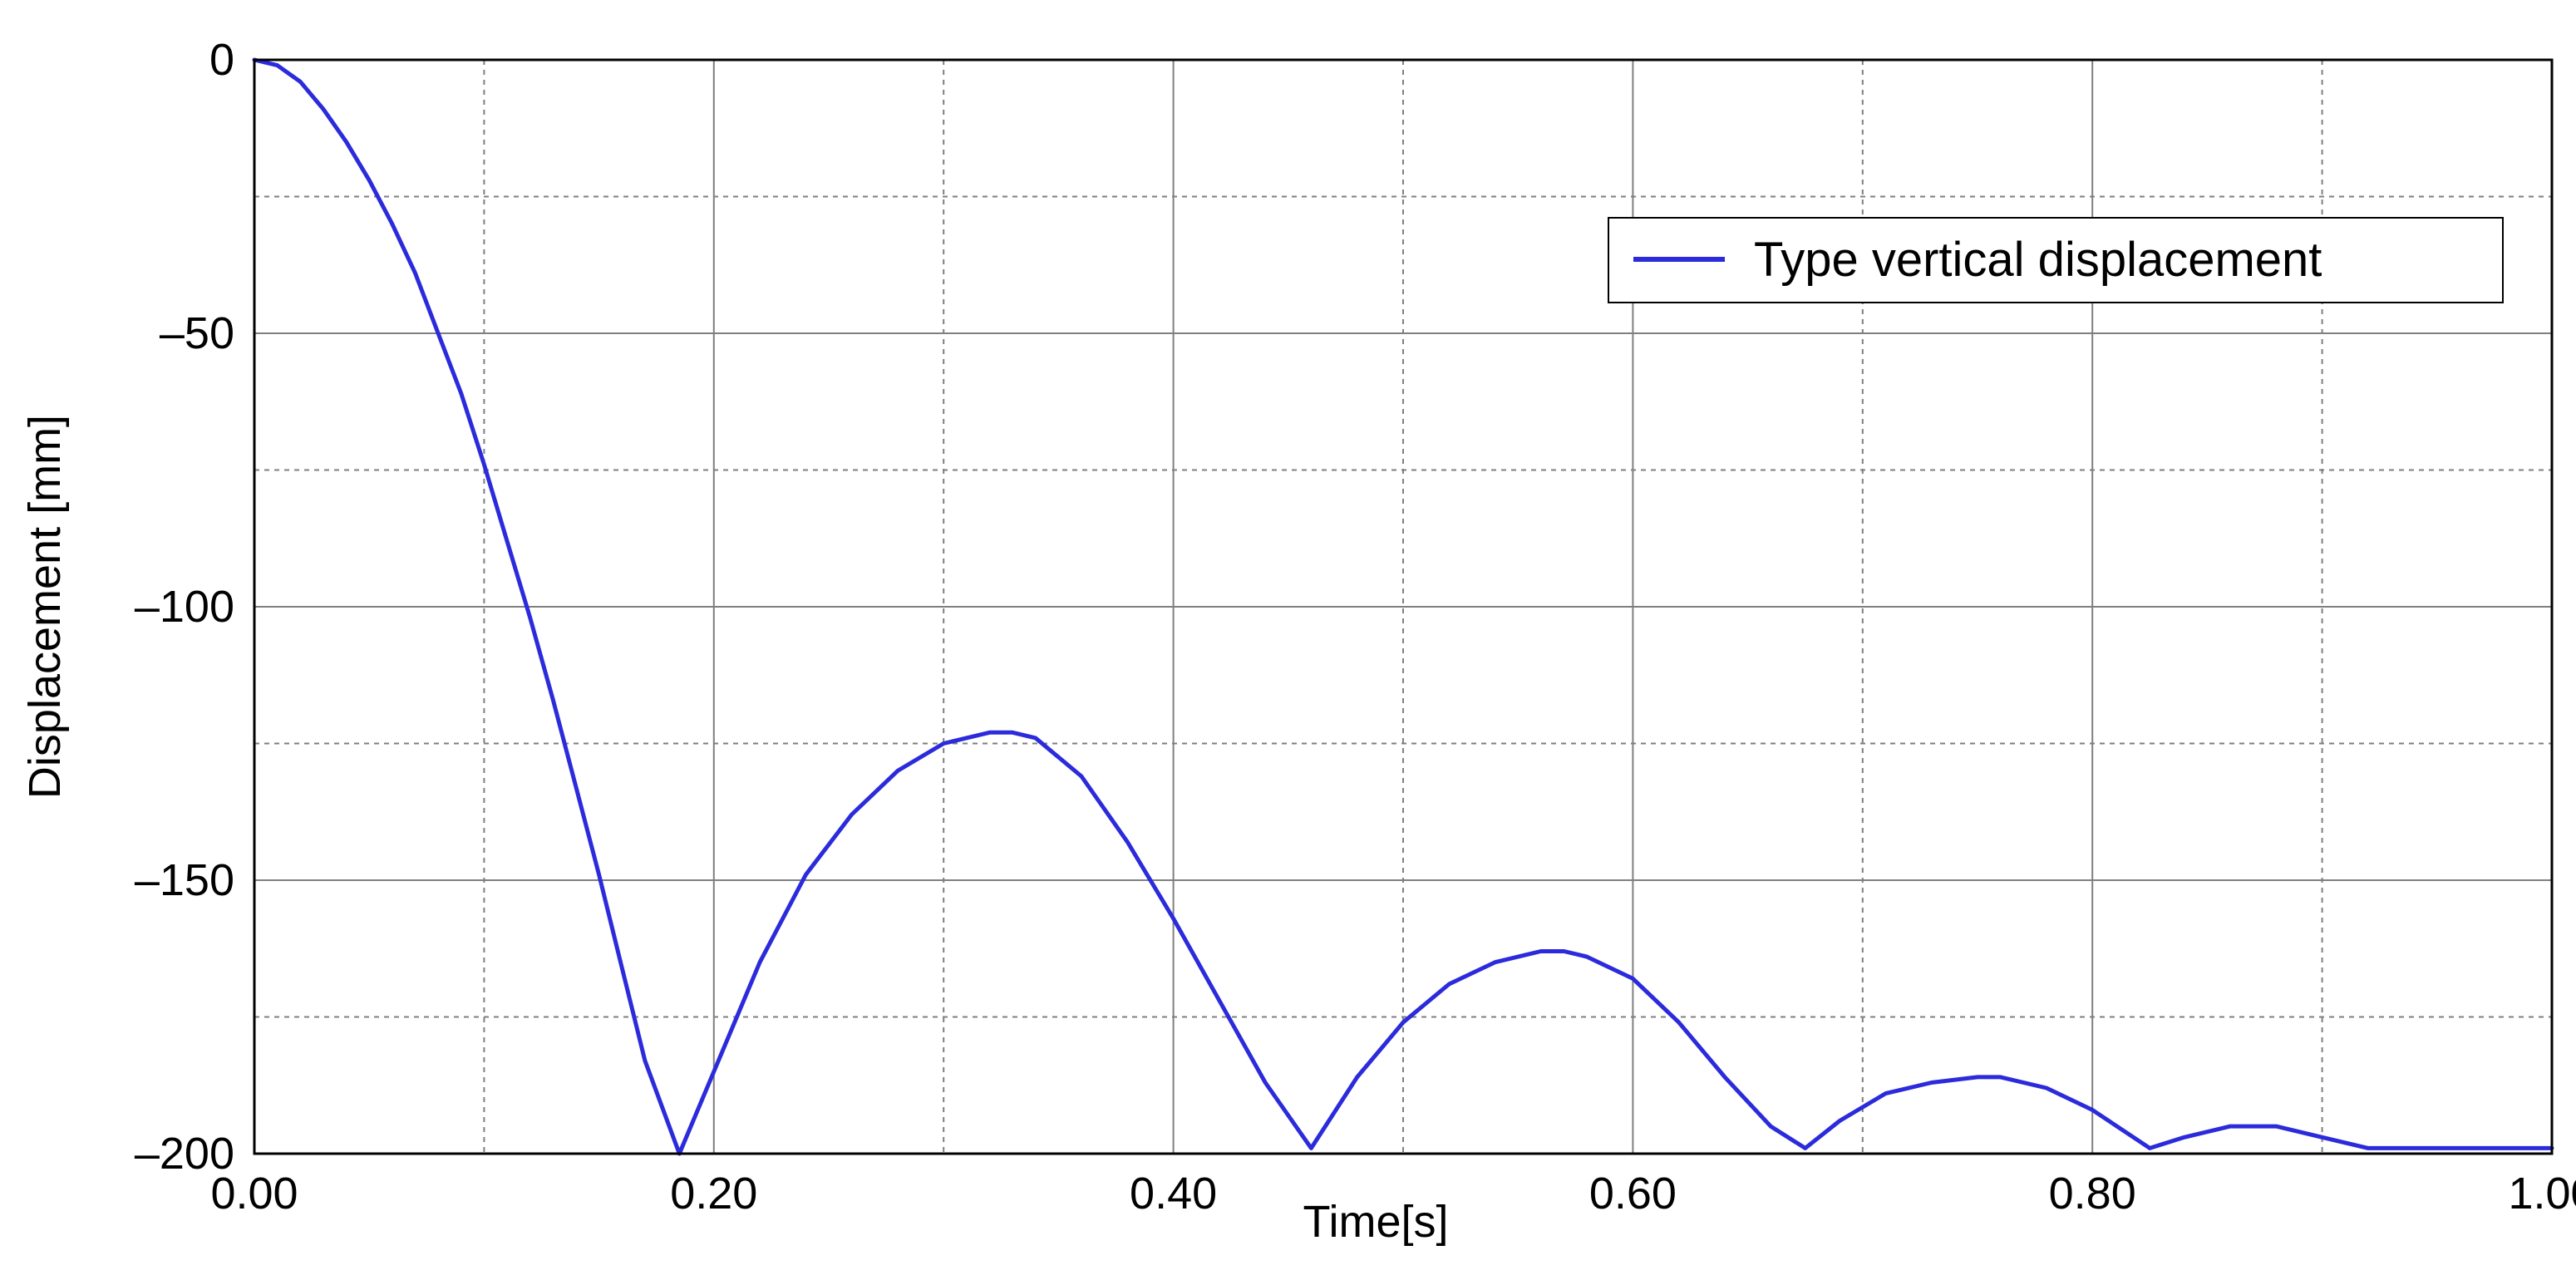 The height and width of the screenshot is (1275, 2576). I want to click on x-tick-label: 0.40, so click(1173, 1193).